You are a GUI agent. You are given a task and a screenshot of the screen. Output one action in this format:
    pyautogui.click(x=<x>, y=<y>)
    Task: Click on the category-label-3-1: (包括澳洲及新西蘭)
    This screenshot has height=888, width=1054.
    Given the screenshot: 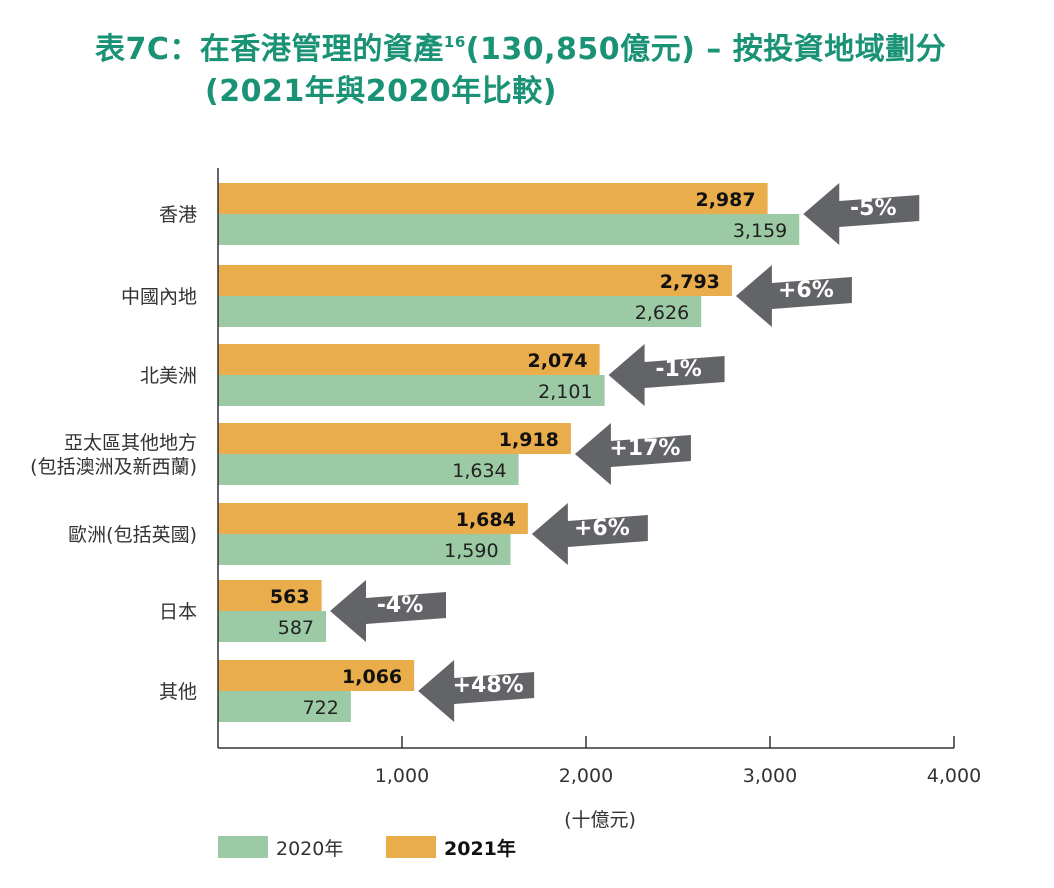 What is the action you would take?
    pyautogui.click(x=113, y=467)
    